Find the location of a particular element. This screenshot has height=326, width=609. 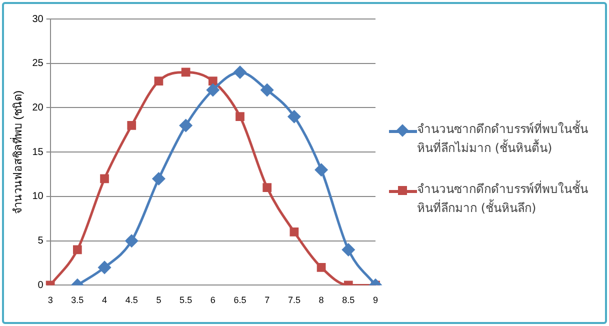

y-tick-label: 15 is located at coordinates (38, 152).